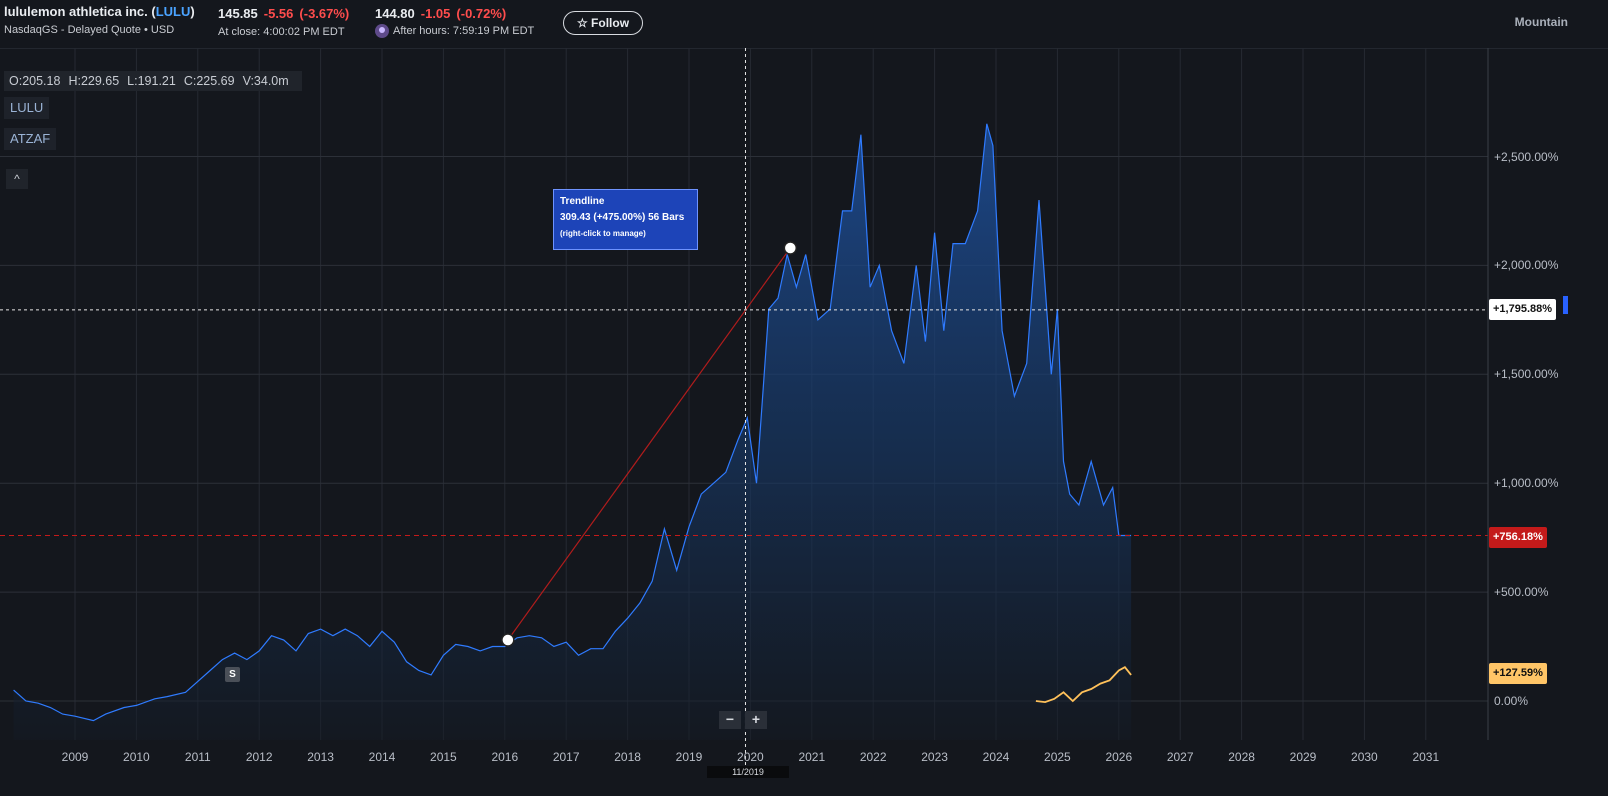 The image size is (1608, 796). Describe the element at coordinates (790, 248) in the screenshot. I see `trendline-end-handle` at that location.